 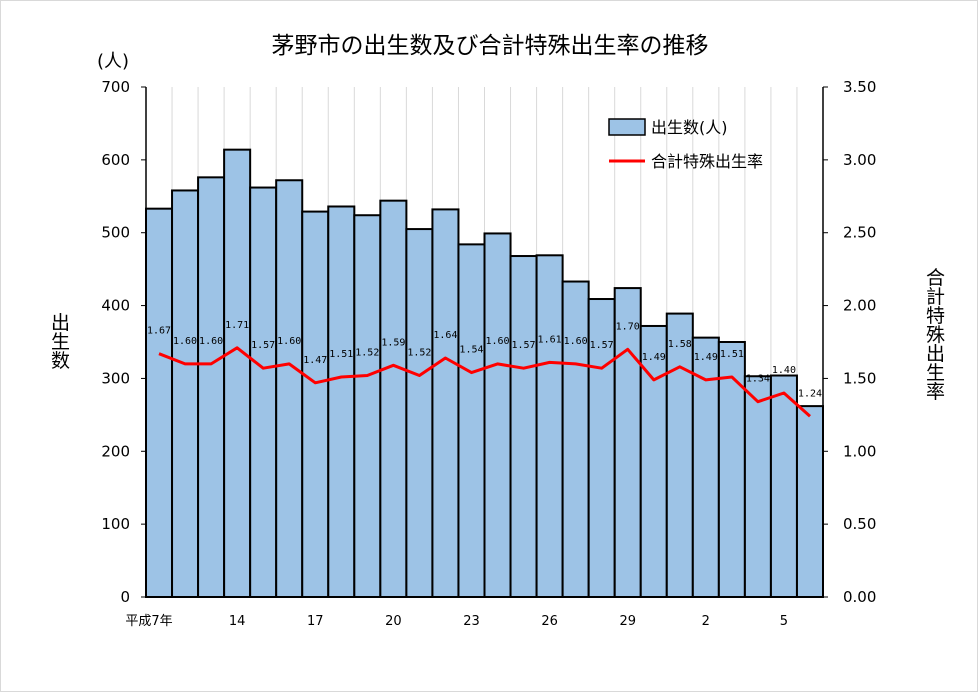 I want to click on left-tick-label: 400, so click(x=115, y=306).